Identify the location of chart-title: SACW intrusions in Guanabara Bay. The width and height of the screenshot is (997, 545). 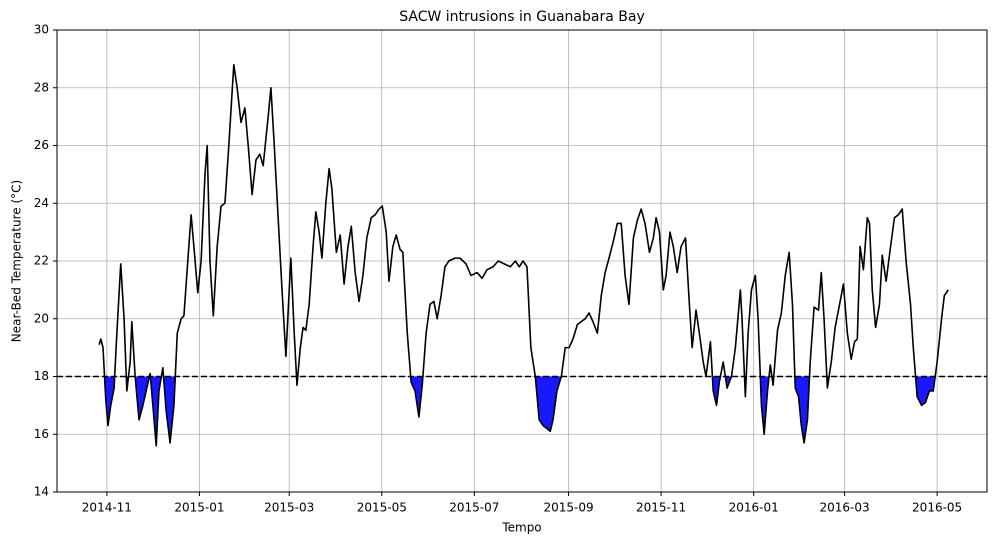
(521, 17).